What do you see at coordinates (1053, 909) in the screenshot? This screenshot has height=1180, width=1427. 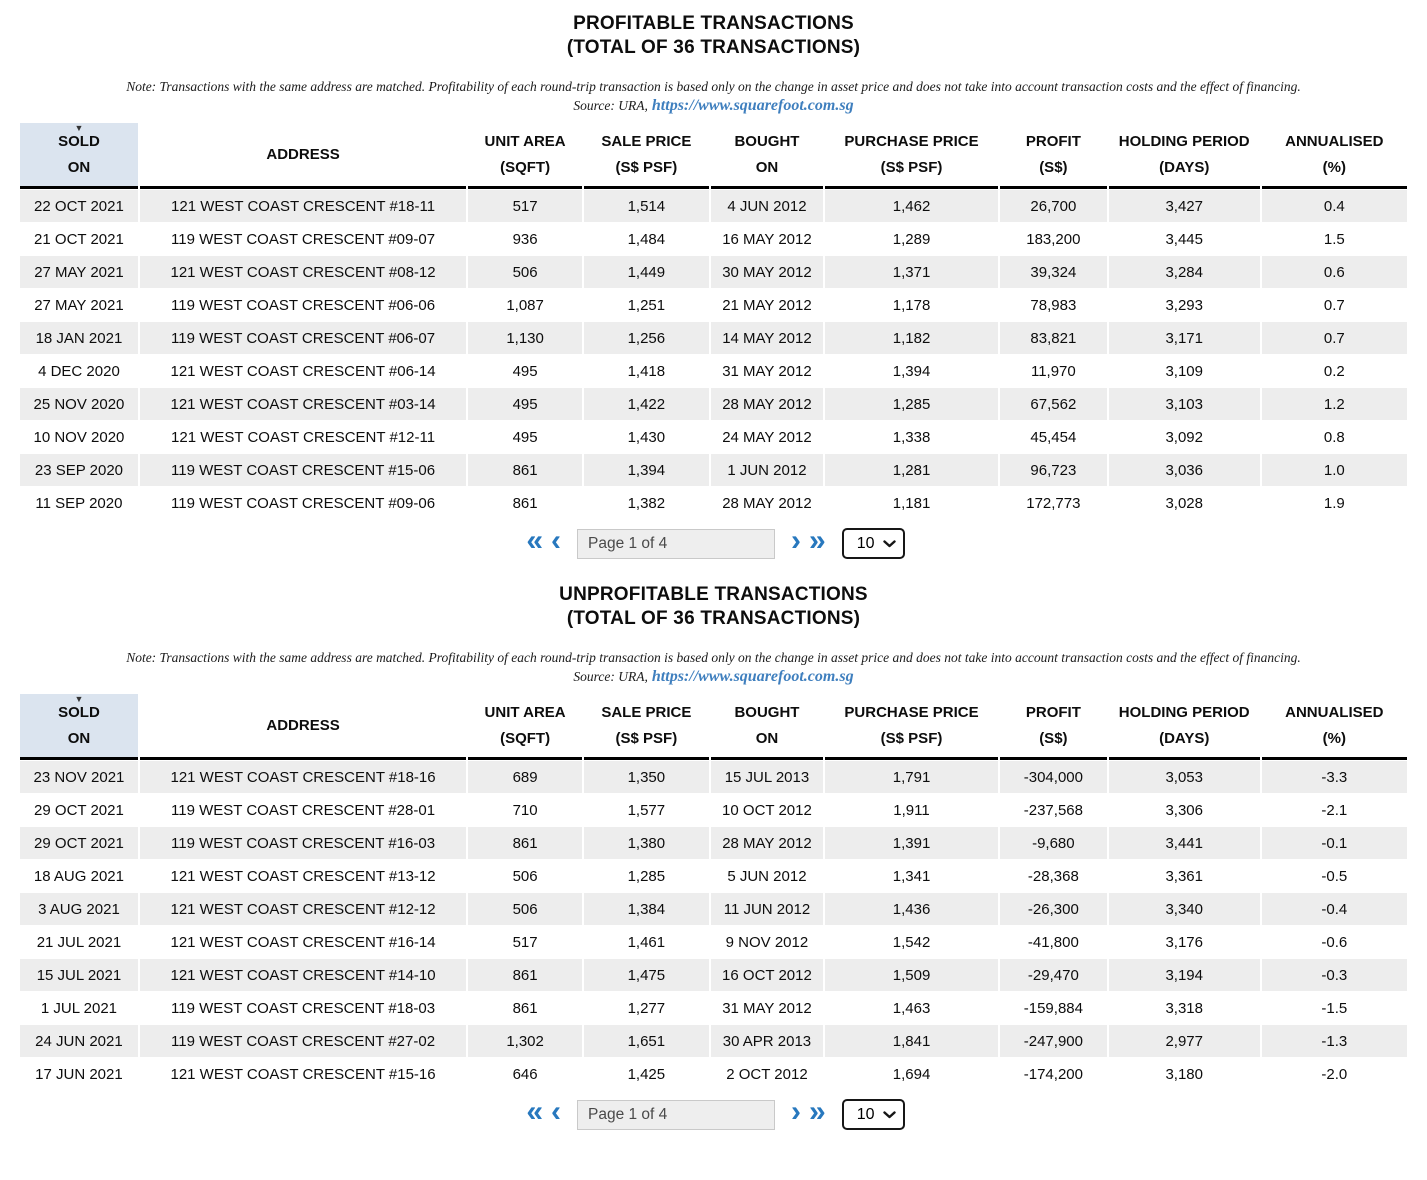 I see `table-cell: -26,300` at bounding box center [1053, 909].